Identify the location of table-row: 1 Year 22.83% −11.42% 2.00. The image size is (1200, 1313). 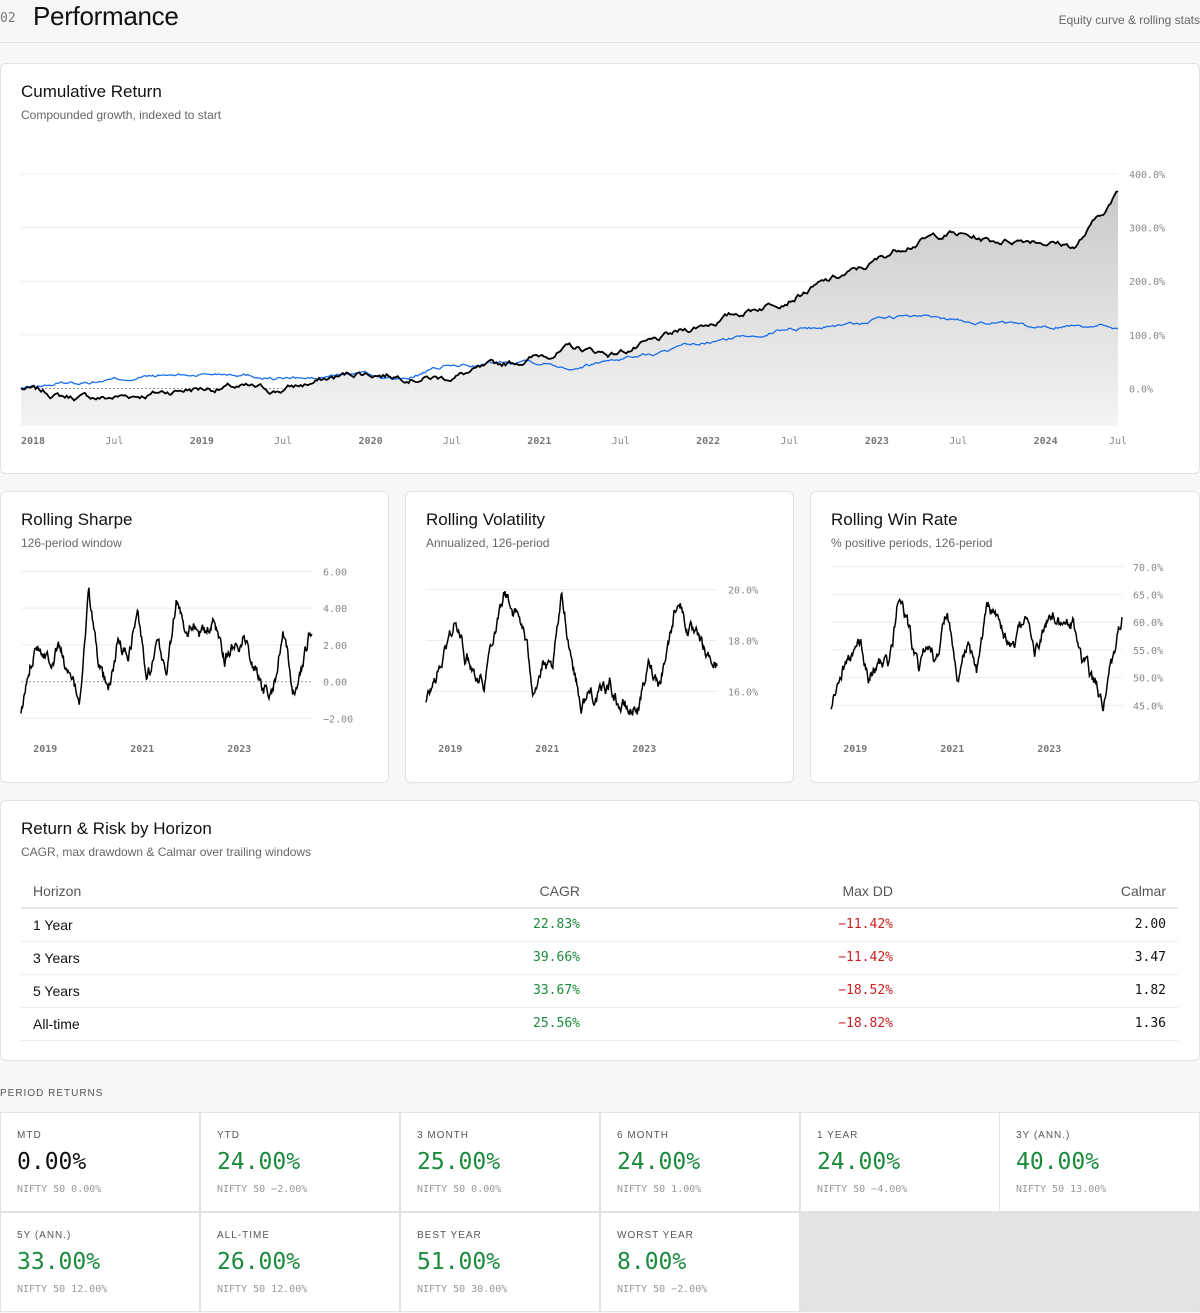
(599, 925).